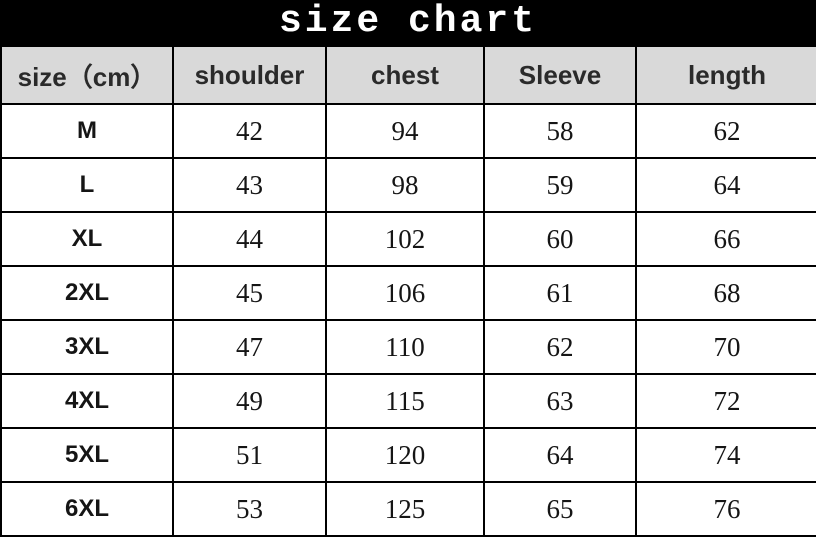 Image resolution: width=816 pixels, height=537 pixels. I want to click on value-cell: 49, so click(249, 401).